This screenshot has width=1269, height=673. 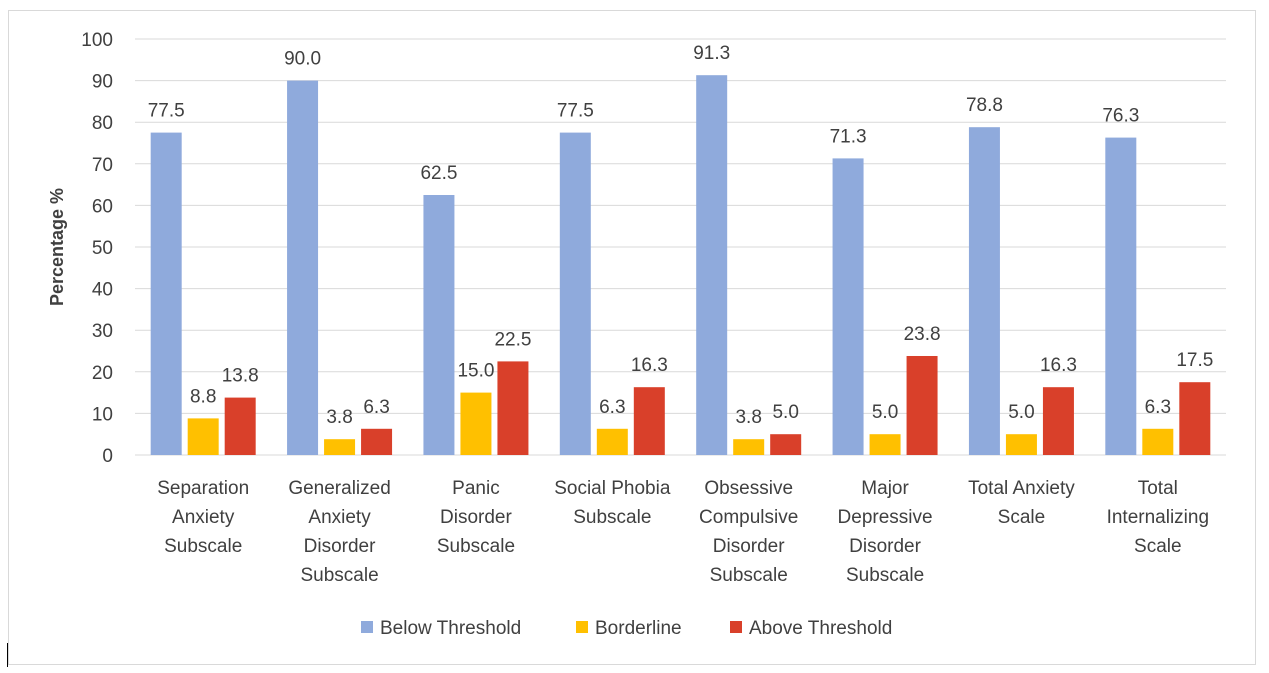 I want to click on text-cursor, so click(x=7, y=655).